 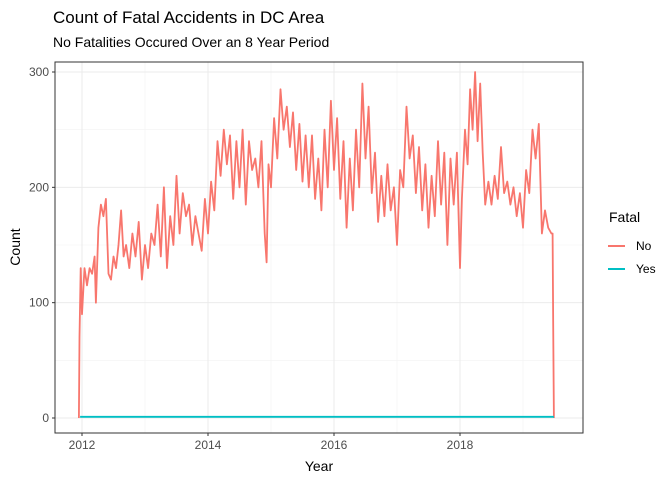 What do you see at coordinates (82, 445) in the screenshot?
I see `x-tick-label: 2012` at bounding box center [82, 445].